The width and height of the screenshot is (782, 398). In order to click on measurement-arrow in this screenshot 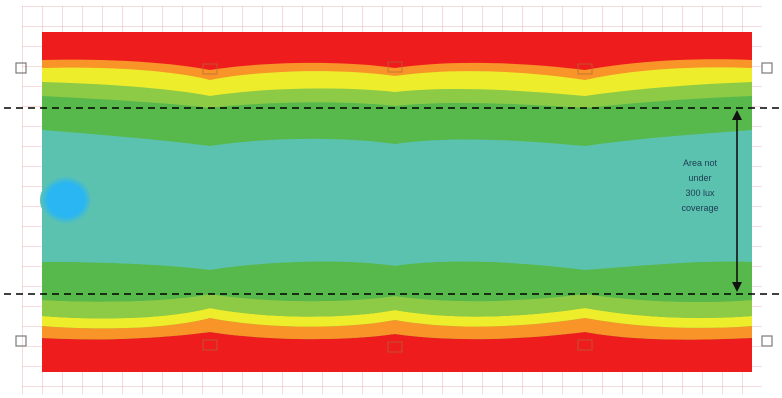, I will do `click(737, 201)`.